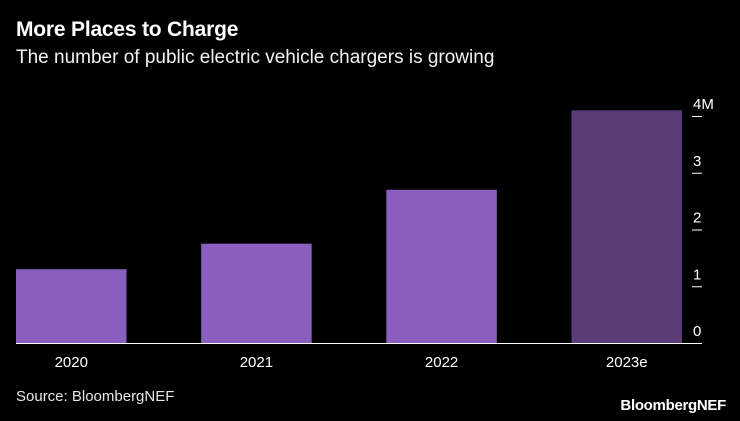  I want to click on bar-2020, so click(71, 306).